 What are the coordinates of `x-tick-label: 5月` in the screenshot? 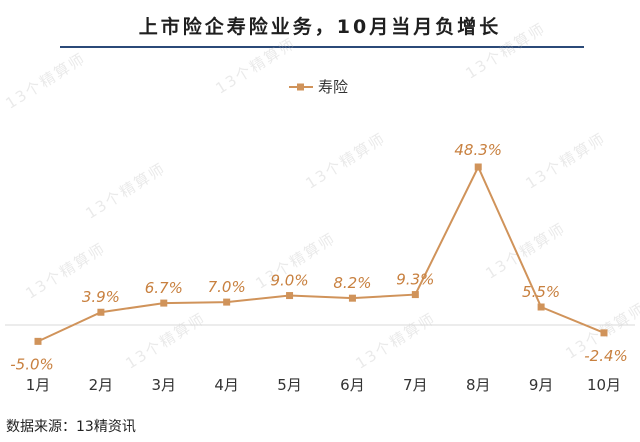 It's located at (289, 385).